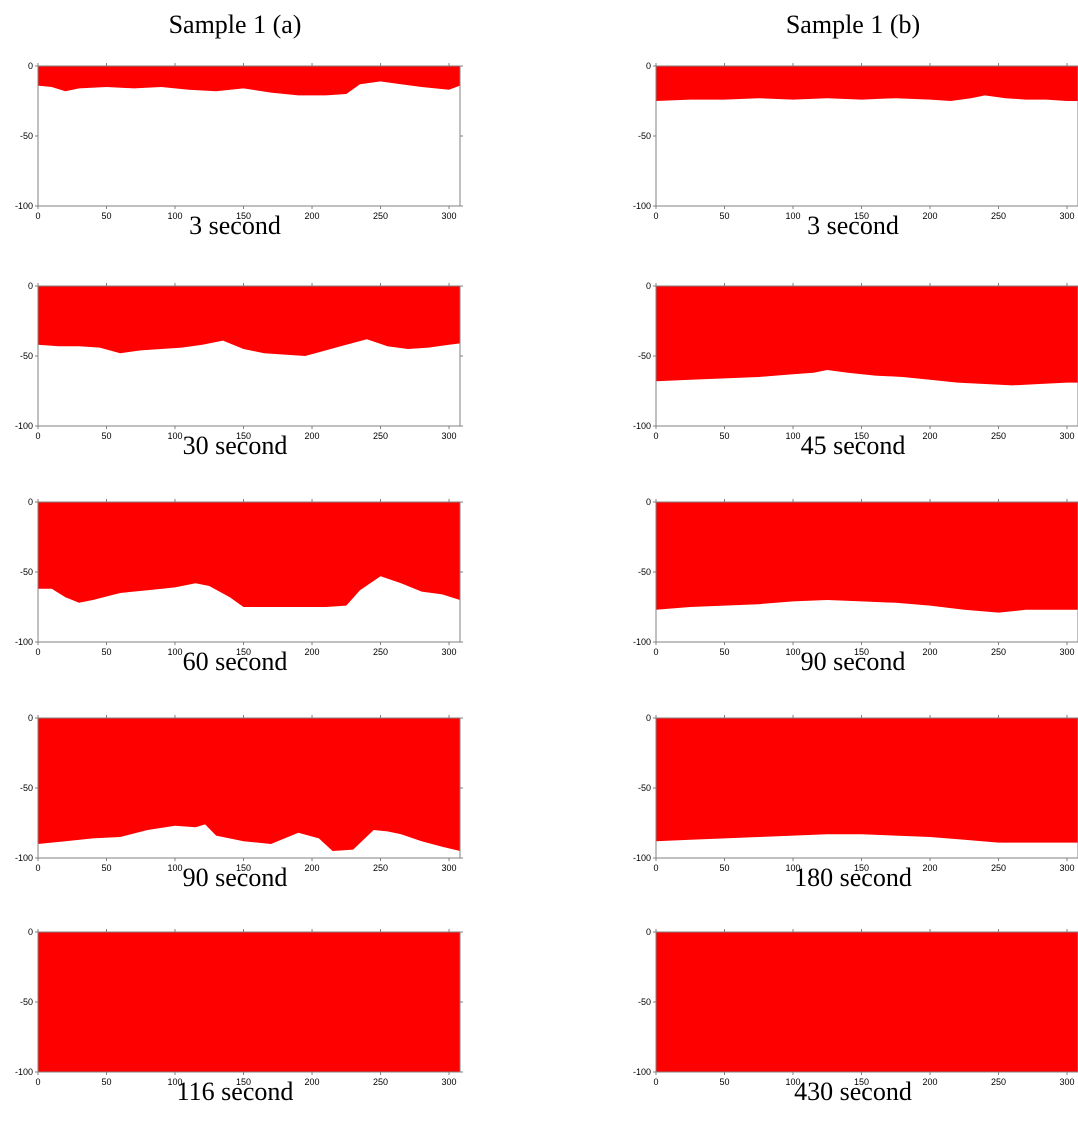  Describe the element at coordinates (235, 24) in the screenshot. I see `column-title-a: Sample 1 (a)` at that location.